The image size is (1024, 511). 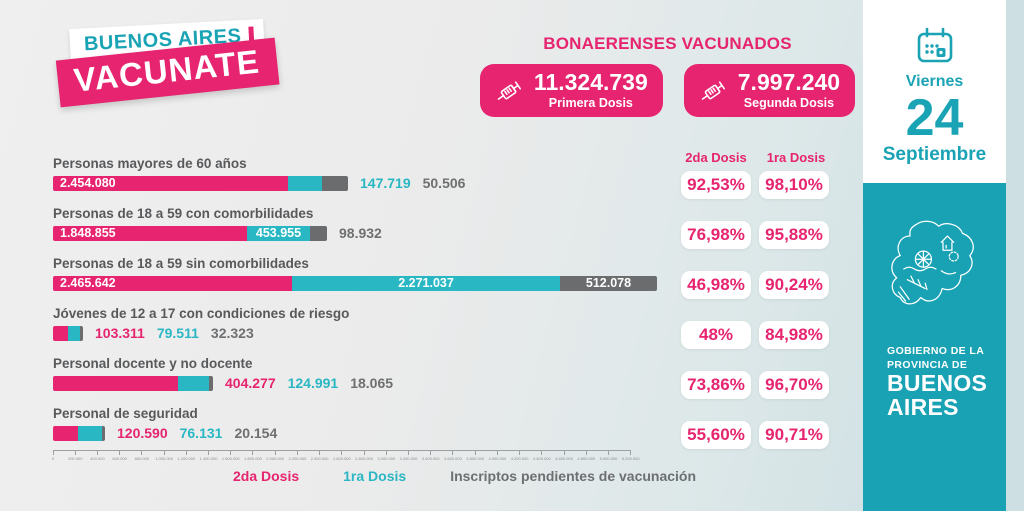 I want to click on bar-segment-1ra-dosis: 2.271.037, so click(x=426, y=283).